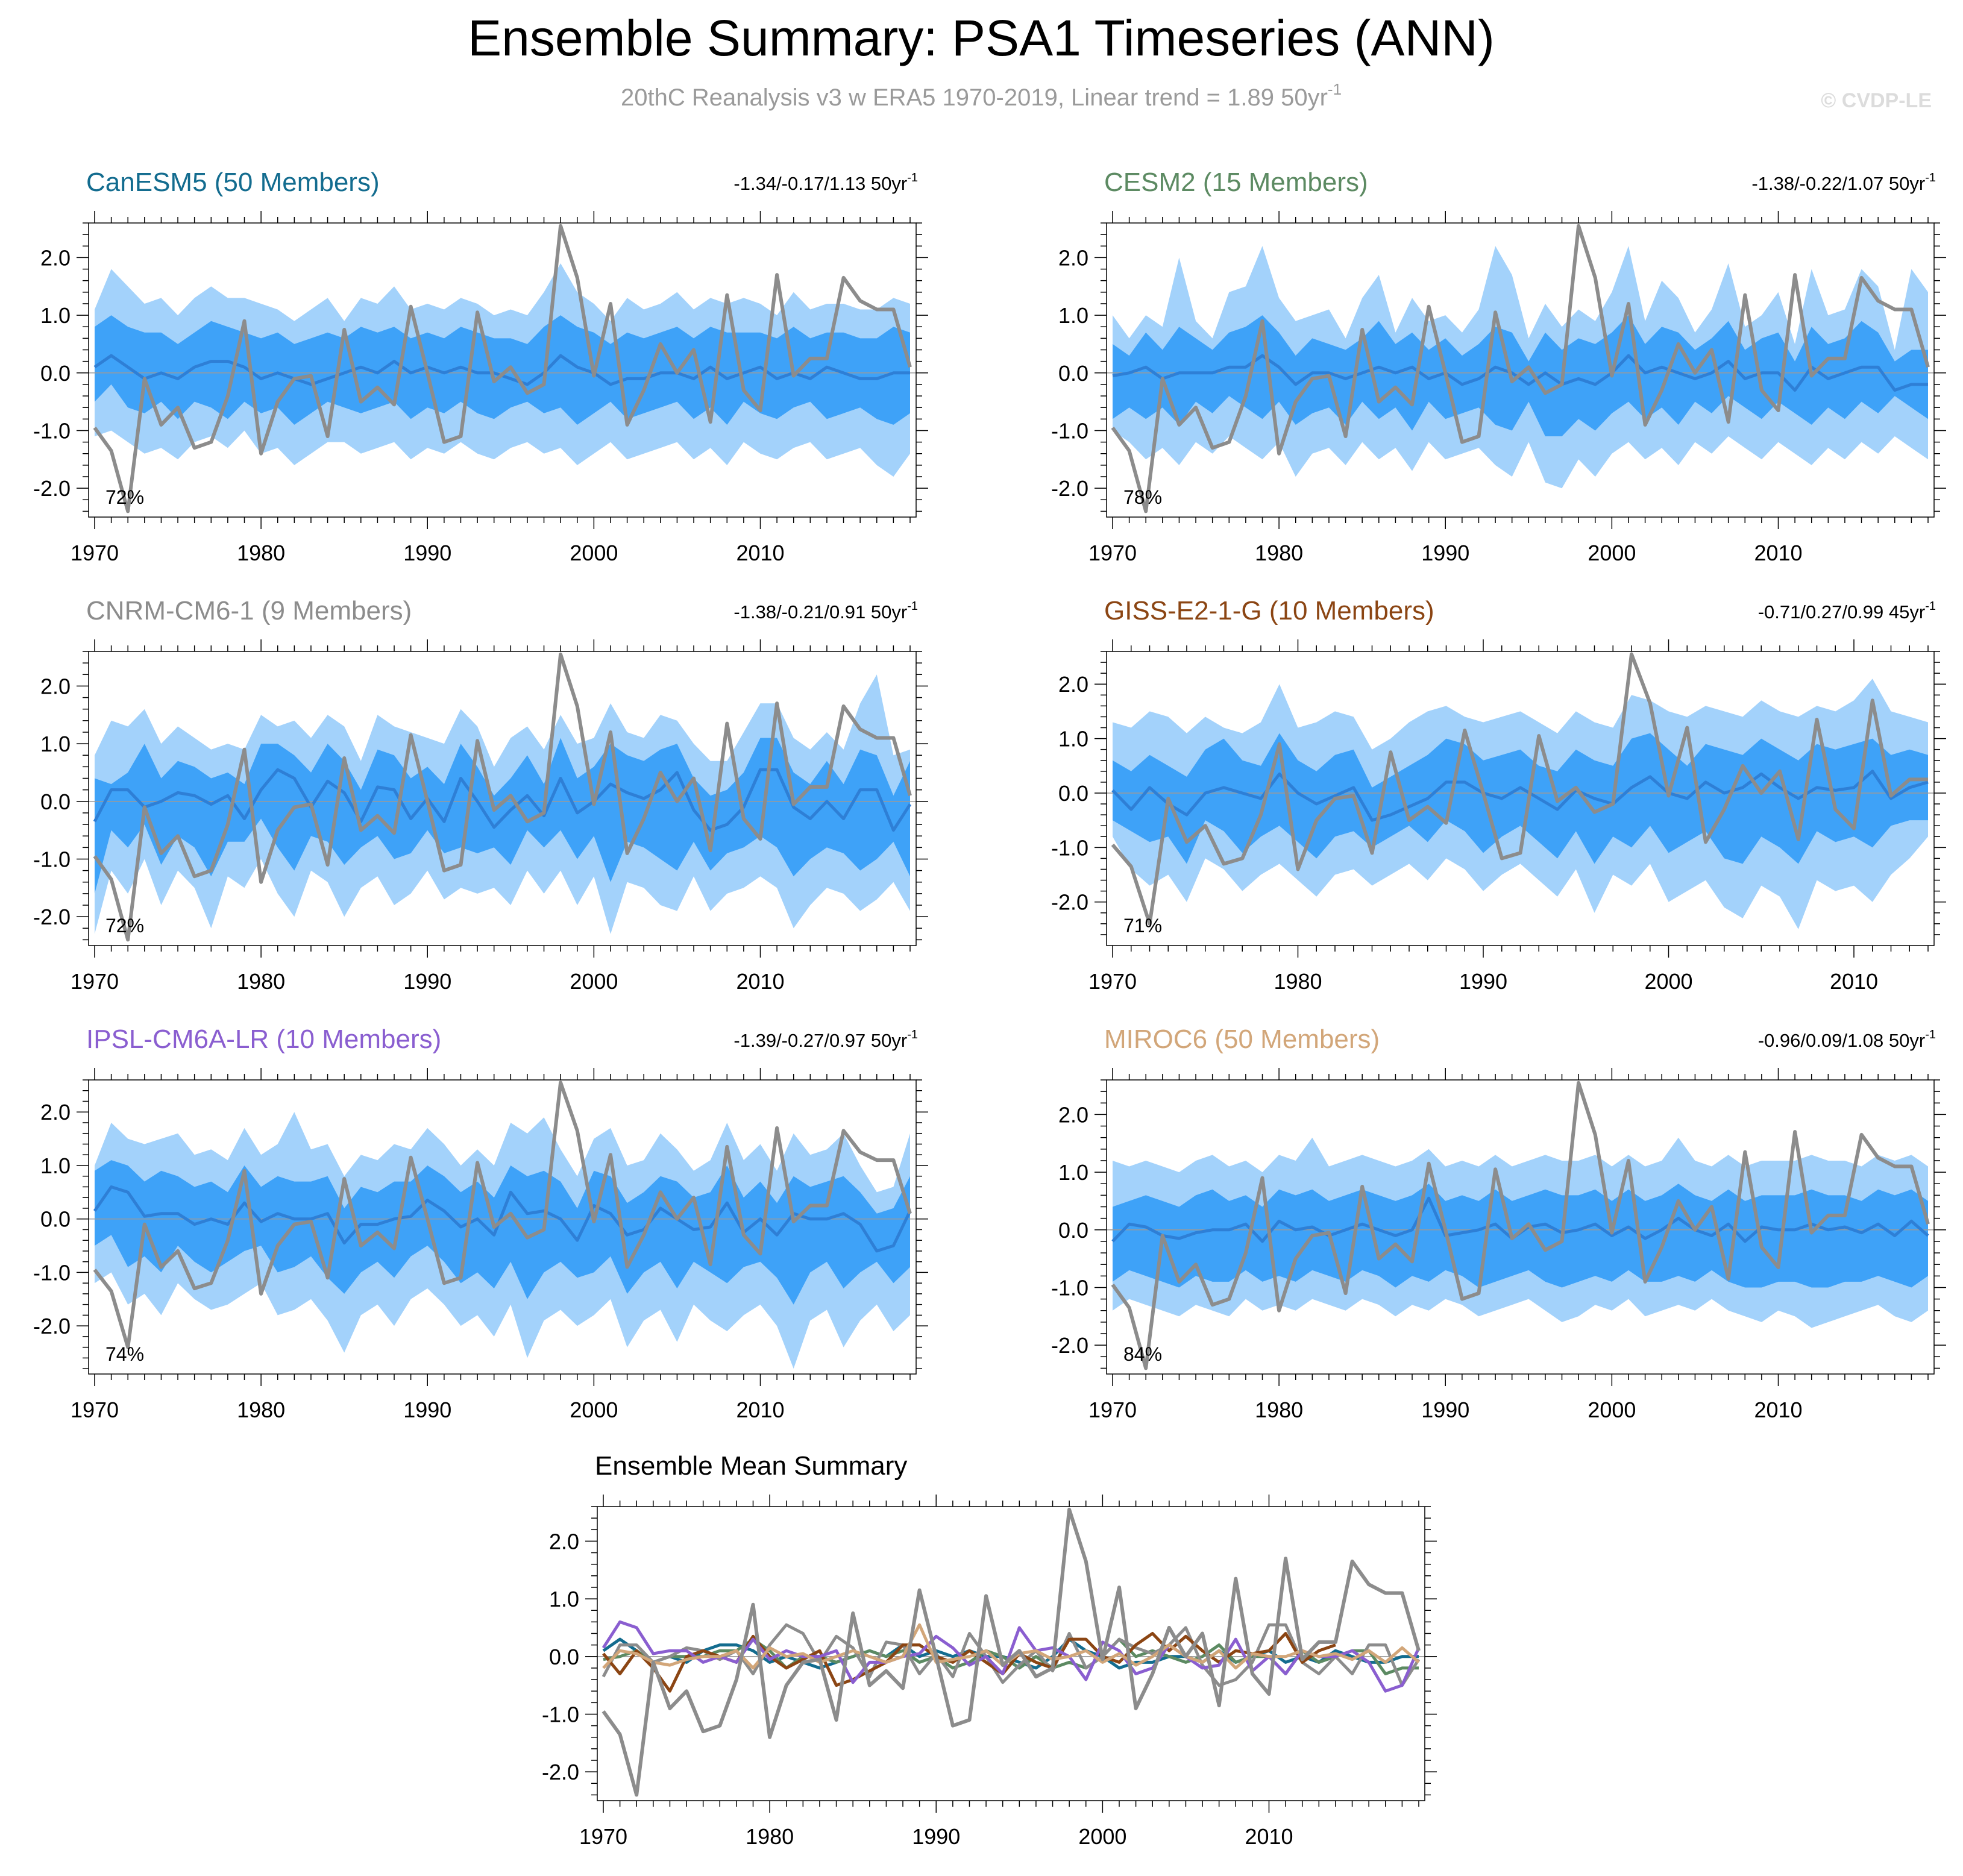 The image size is (1963, 1876). I want to click on trend-text: -0.71/0.27/0.99 45yr, so click(1841, 612).